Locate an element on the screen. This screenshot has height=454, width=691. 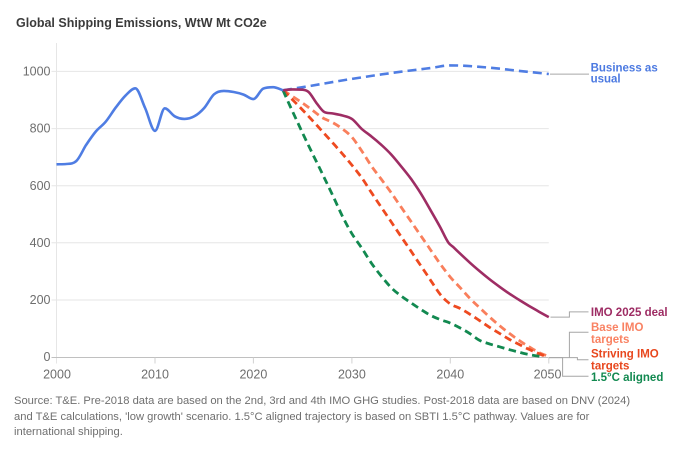
svg-text: 1.5°C aligned is located at coordinates (627, 378).